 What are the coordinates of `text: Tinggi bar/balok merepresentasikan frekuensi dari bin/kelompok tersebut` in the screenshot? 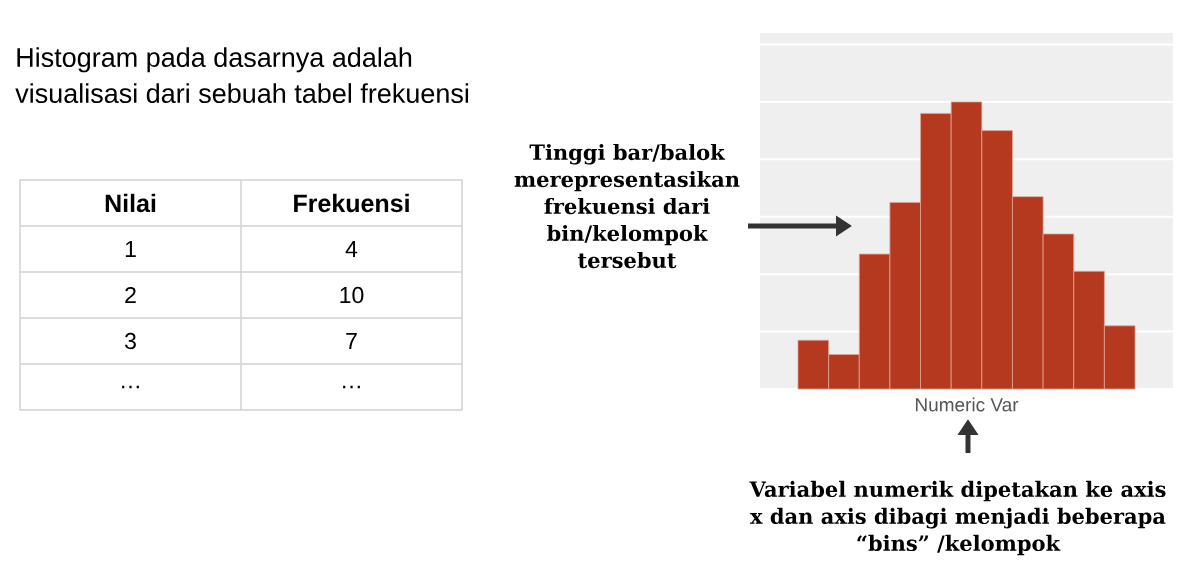 It's located at (627, 206).